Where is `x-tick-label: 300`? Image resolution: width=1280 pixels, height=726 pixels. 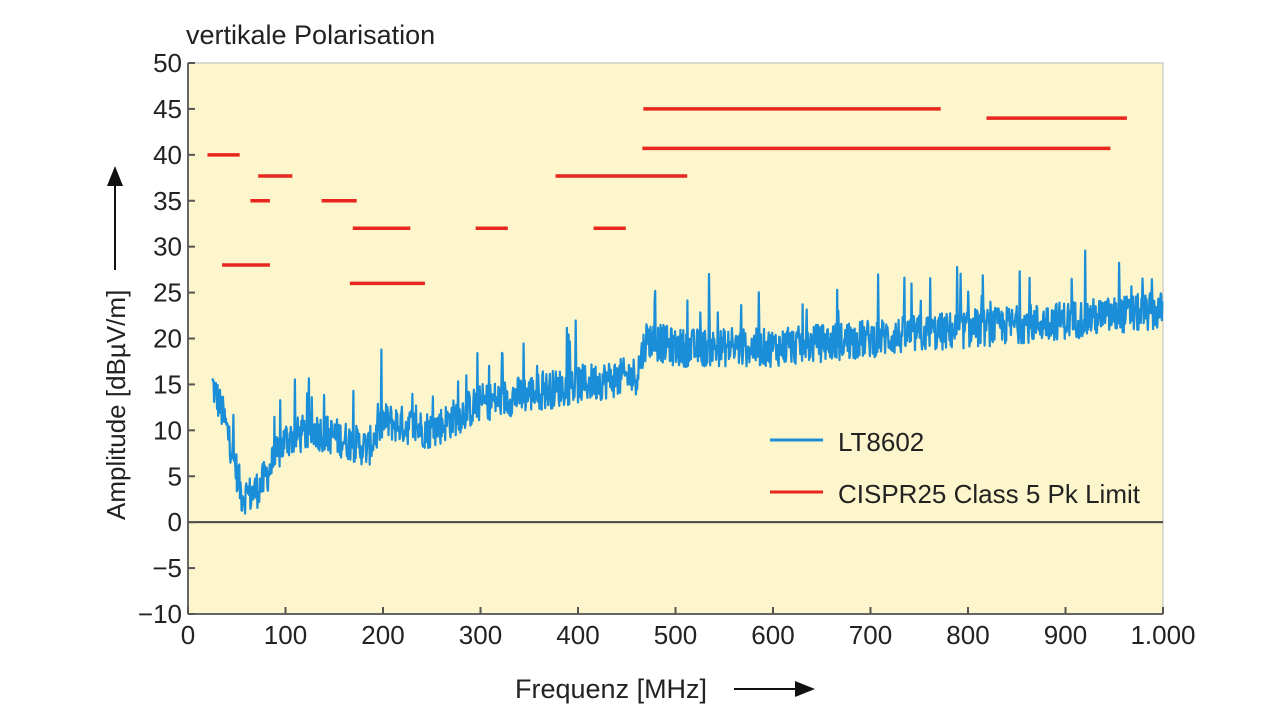 x-tick-label: 300 is located at coordinates (480, 635).